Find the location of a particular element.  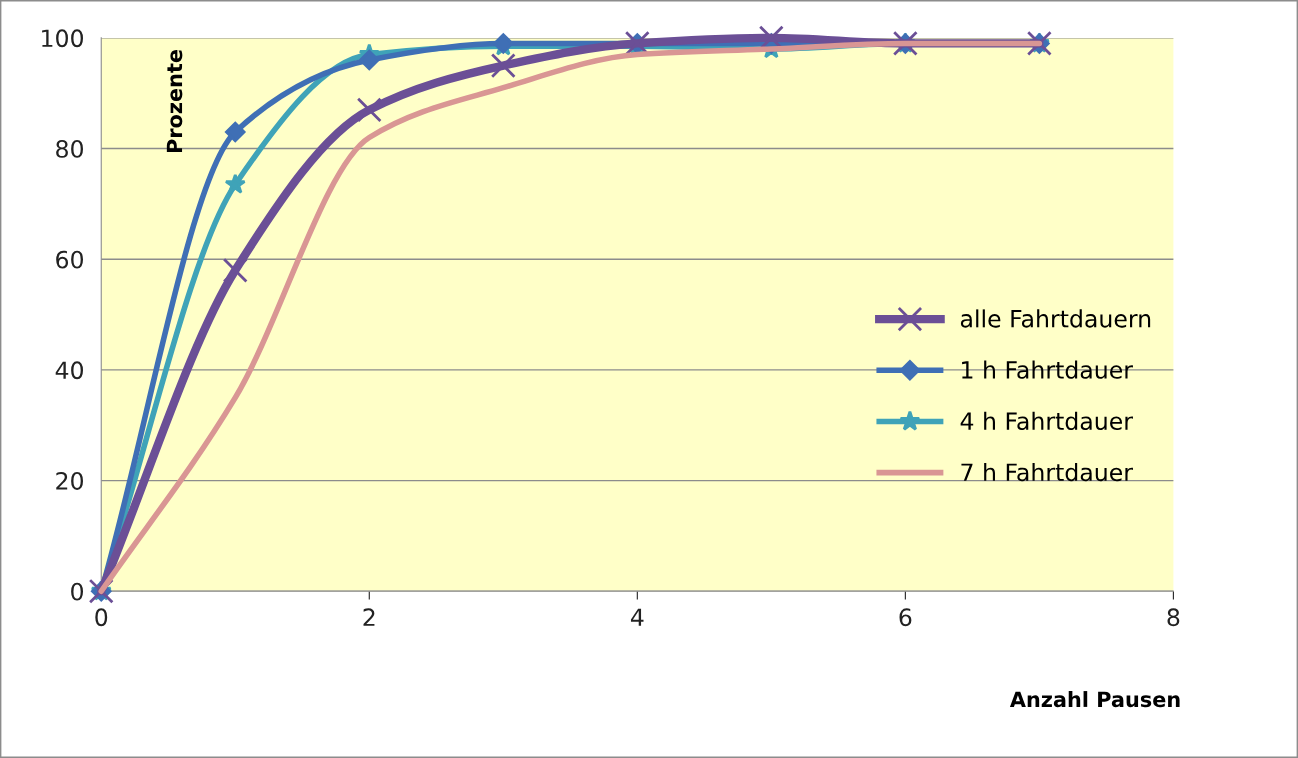

y-tick-label: 80 is located at coordinates (70, 149).